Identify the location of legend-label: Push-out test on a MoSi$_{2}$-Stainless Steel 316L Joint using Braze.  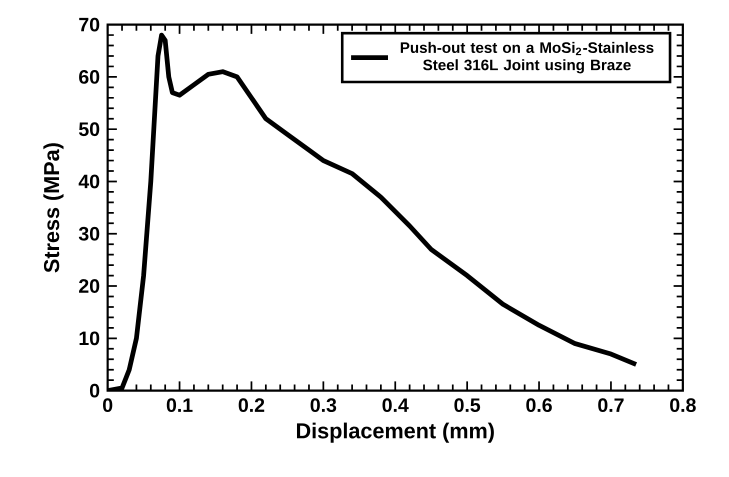
(527, 58).